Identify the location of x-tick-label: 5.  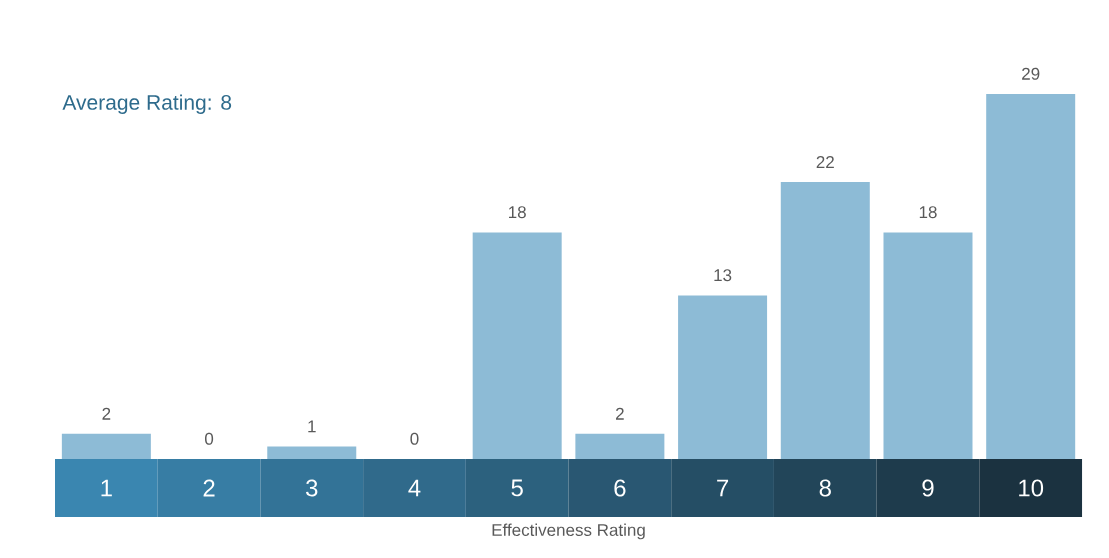
(517, 488).